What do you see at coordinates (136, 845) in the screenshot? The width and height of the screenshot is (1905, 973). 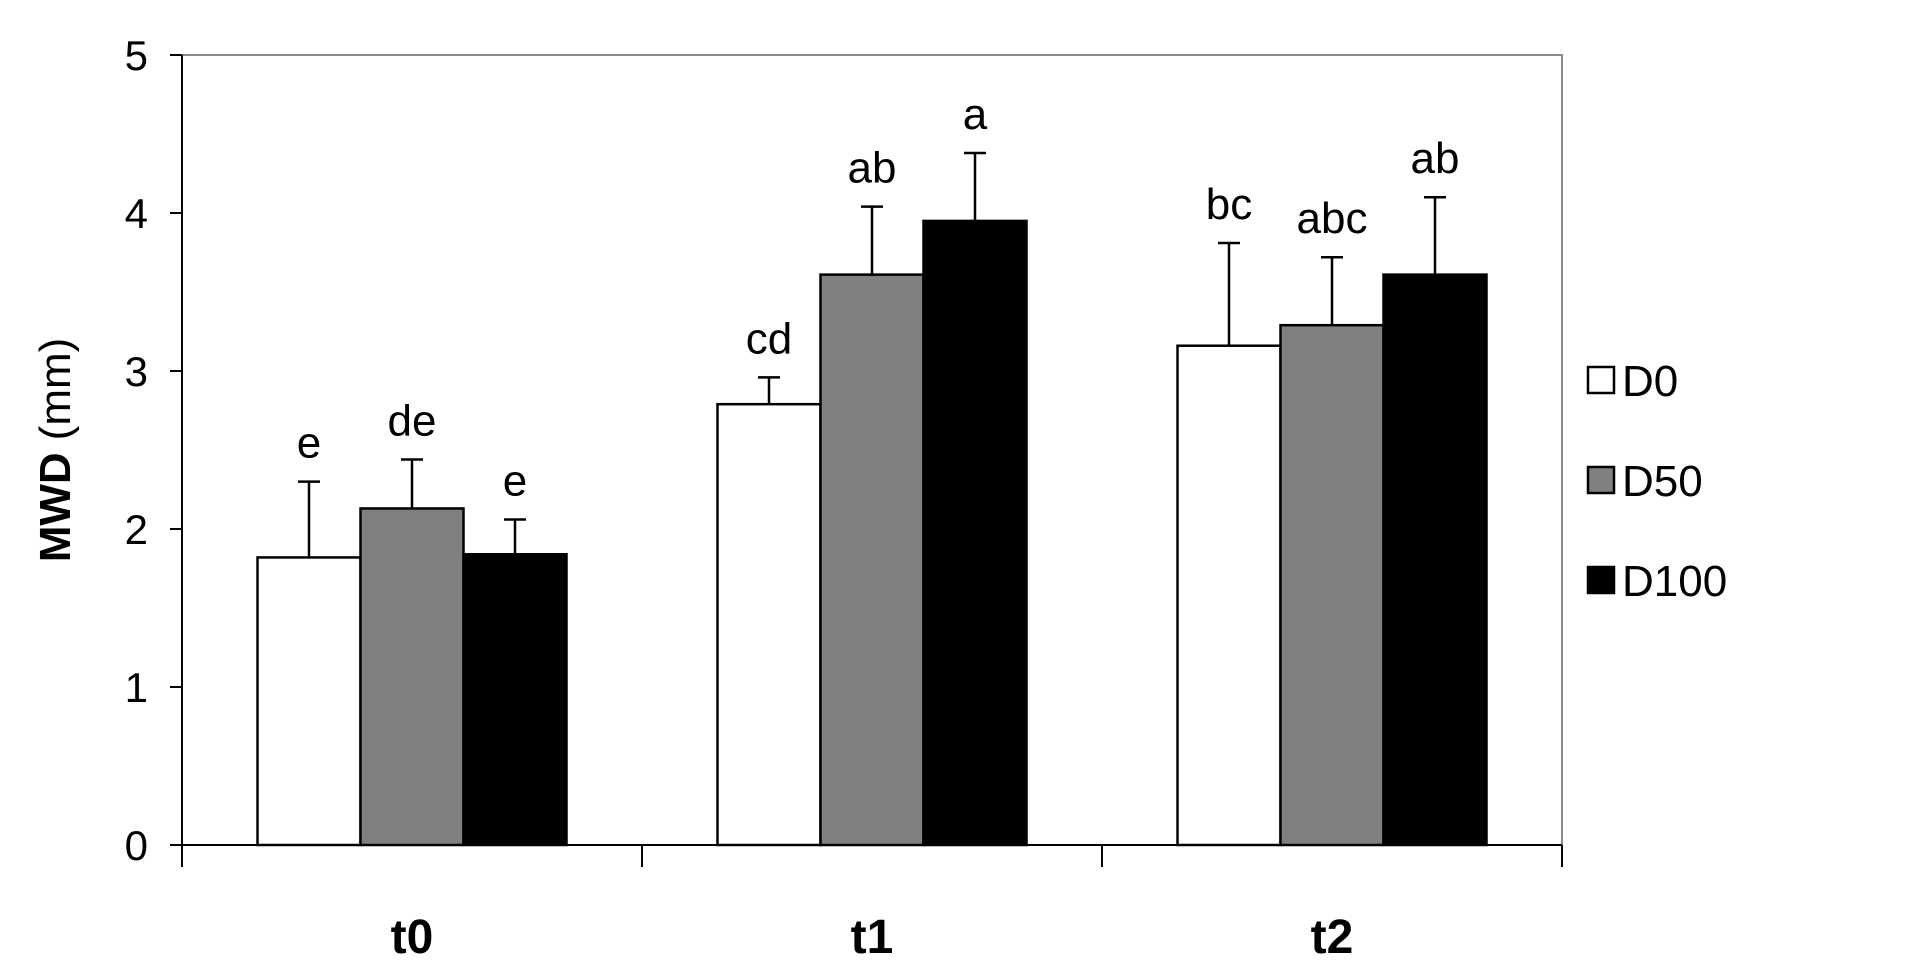 I see `y-tick-label: 0` at bounding box center [136, 845].